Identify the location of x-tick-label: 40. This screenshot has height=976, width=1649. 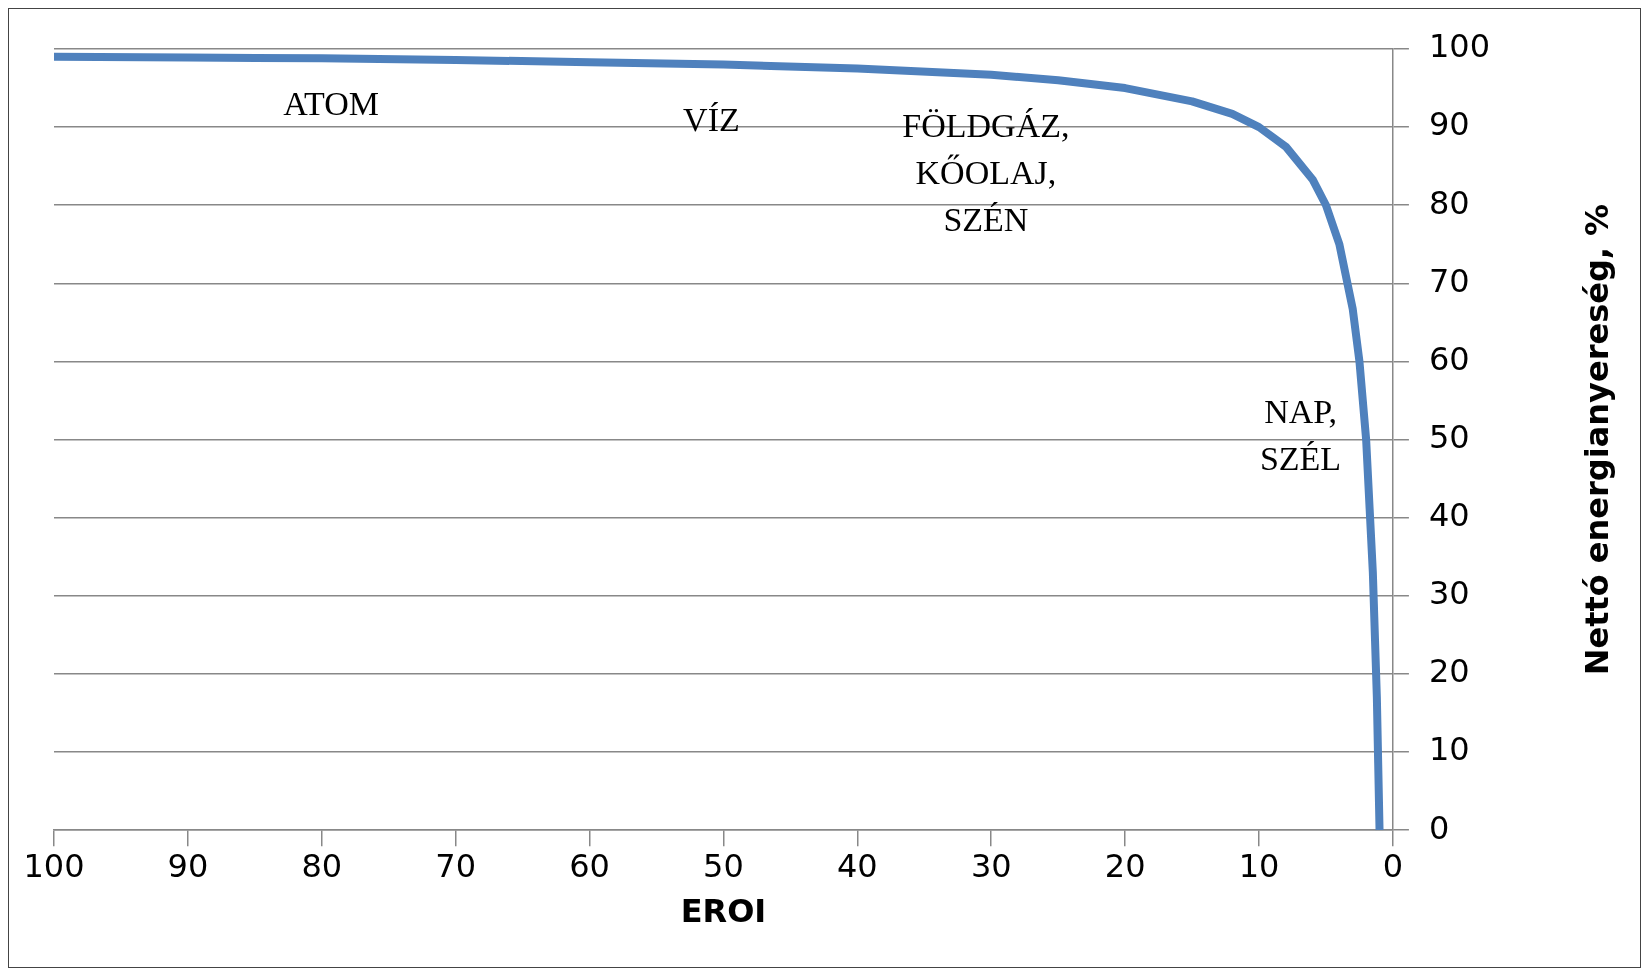
(857, 865).